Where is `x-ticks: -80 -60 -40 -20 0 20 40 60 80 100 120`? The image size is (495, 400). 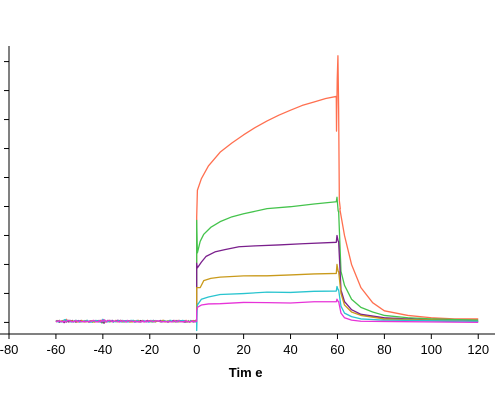
x-ticks: -80 -60 -40 -20 0 20 40 60 80 100 120 is located at coordinates (244, 345).